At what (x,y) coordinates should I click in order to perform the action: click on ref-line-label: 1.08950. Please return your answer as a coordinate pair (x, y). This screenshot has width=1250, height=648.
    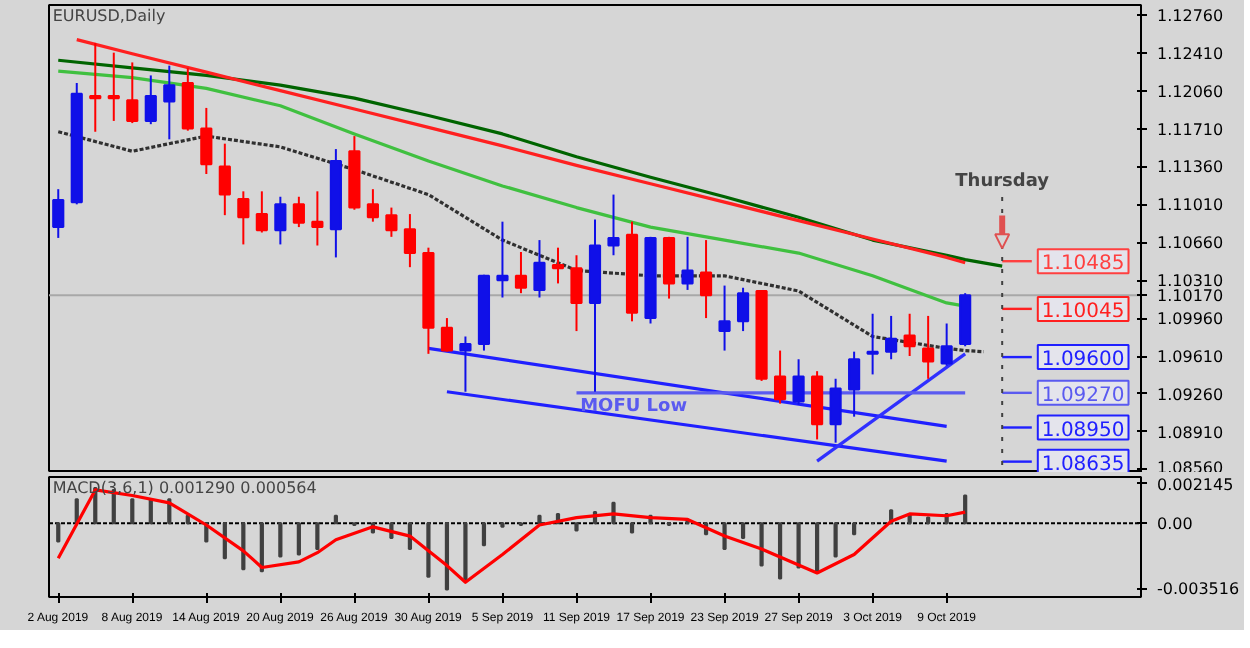
    Looking at the image, I should click on (1083, 430).